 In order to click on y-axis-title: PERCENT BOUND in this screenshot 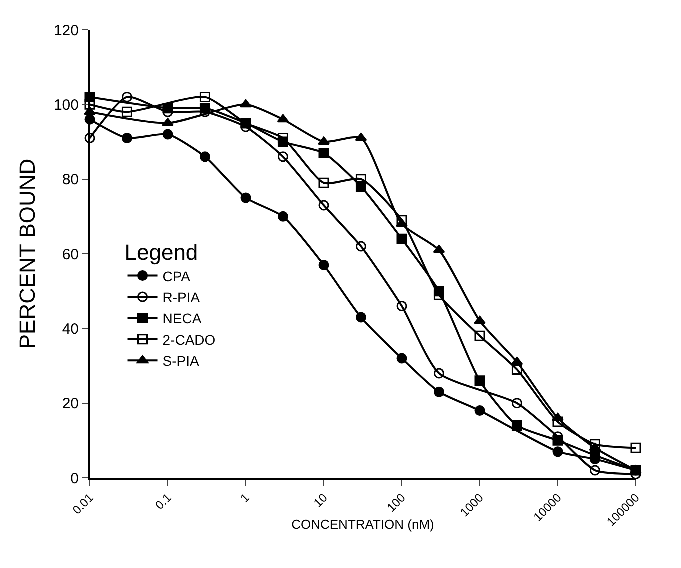, I will do `click(27, 254)`.